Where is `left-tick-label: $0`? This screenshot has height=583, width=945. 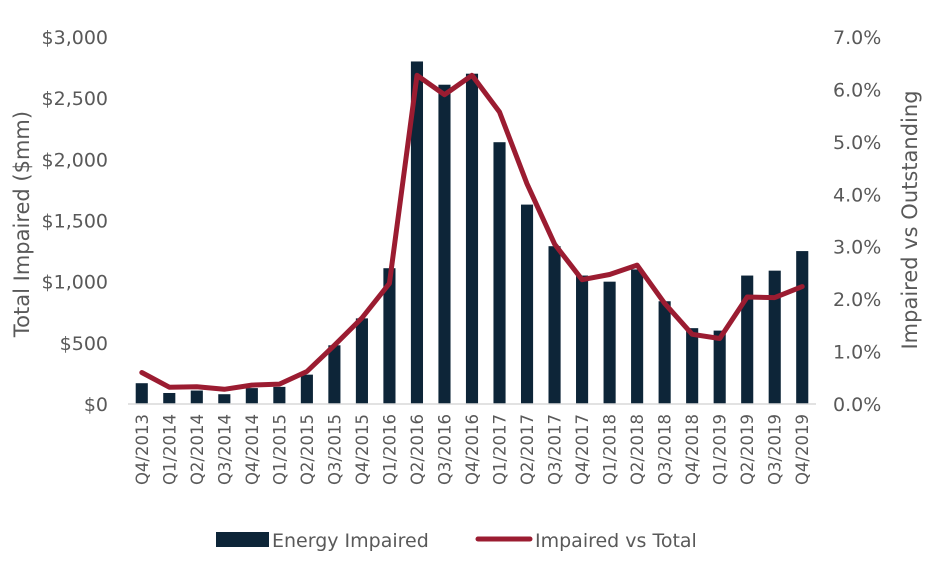
left-tick-label: $0 is located at coordinates (96, 405).